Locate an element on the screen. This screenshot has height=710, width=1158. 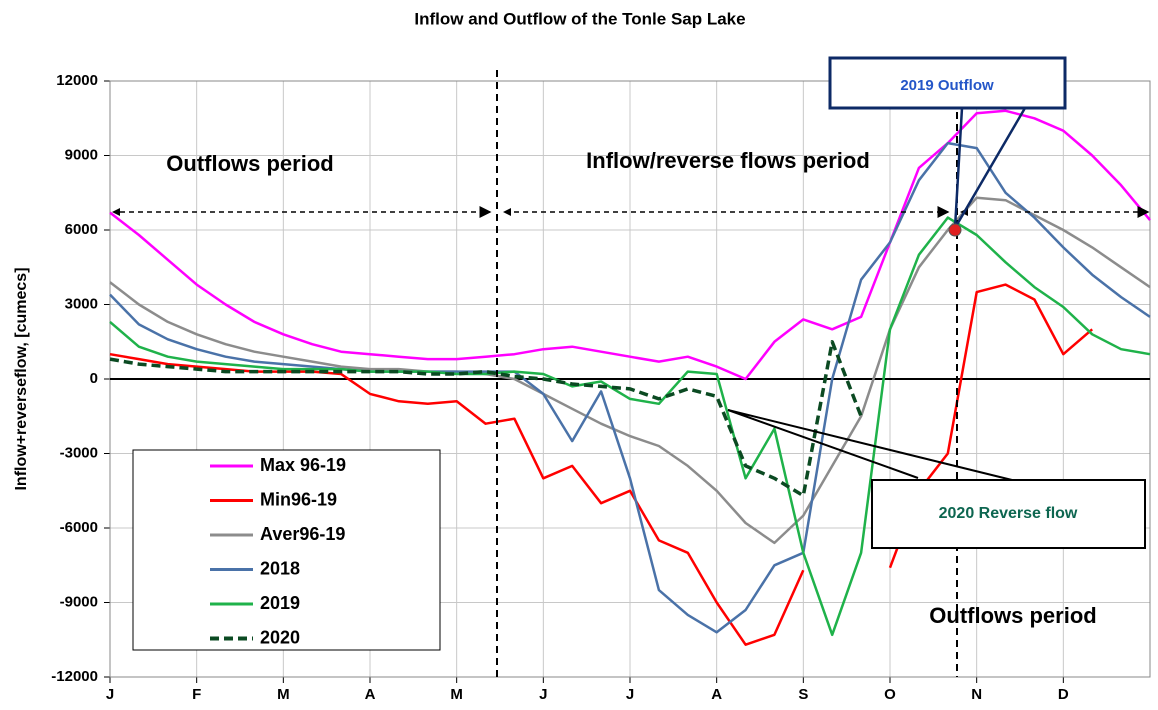
x-tick-label: N is located at coordinates (976, 694).